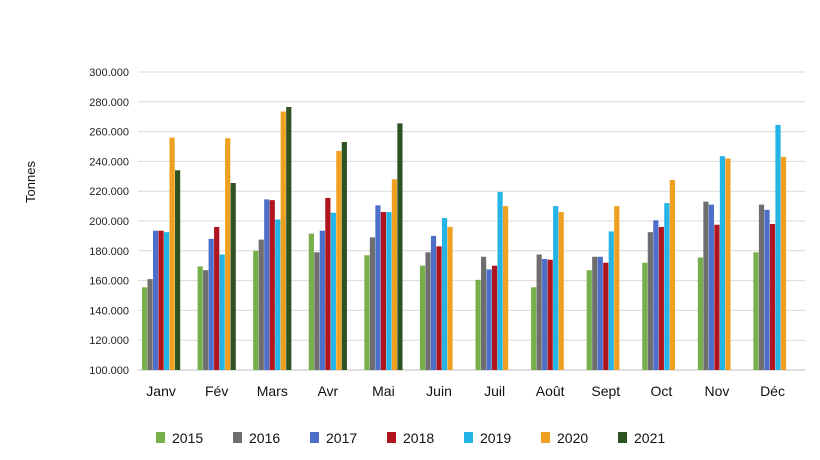 Image resolution: width=820 pixels, height=460 pixels. Describe the element at coordinates (450, 298) in the screenshot. I see `bar-2020-Juin` at that location.